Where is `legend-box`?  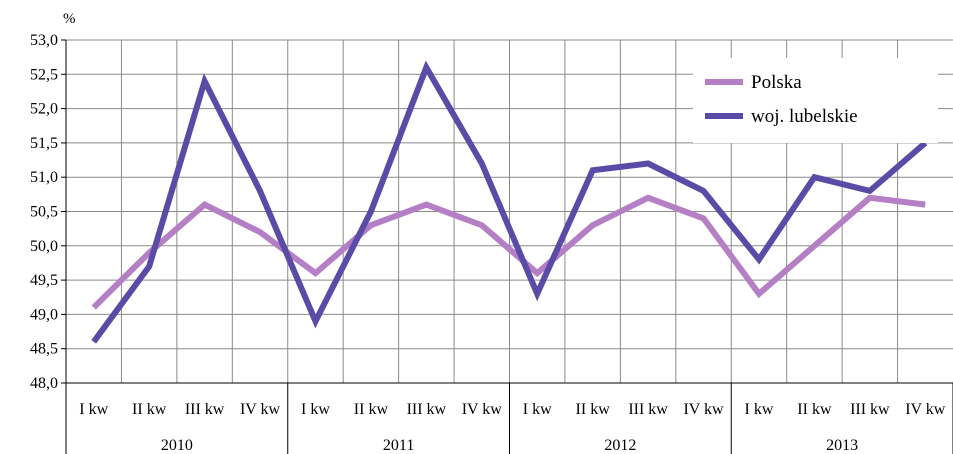
legend-box is located at coordinates (815, 100).